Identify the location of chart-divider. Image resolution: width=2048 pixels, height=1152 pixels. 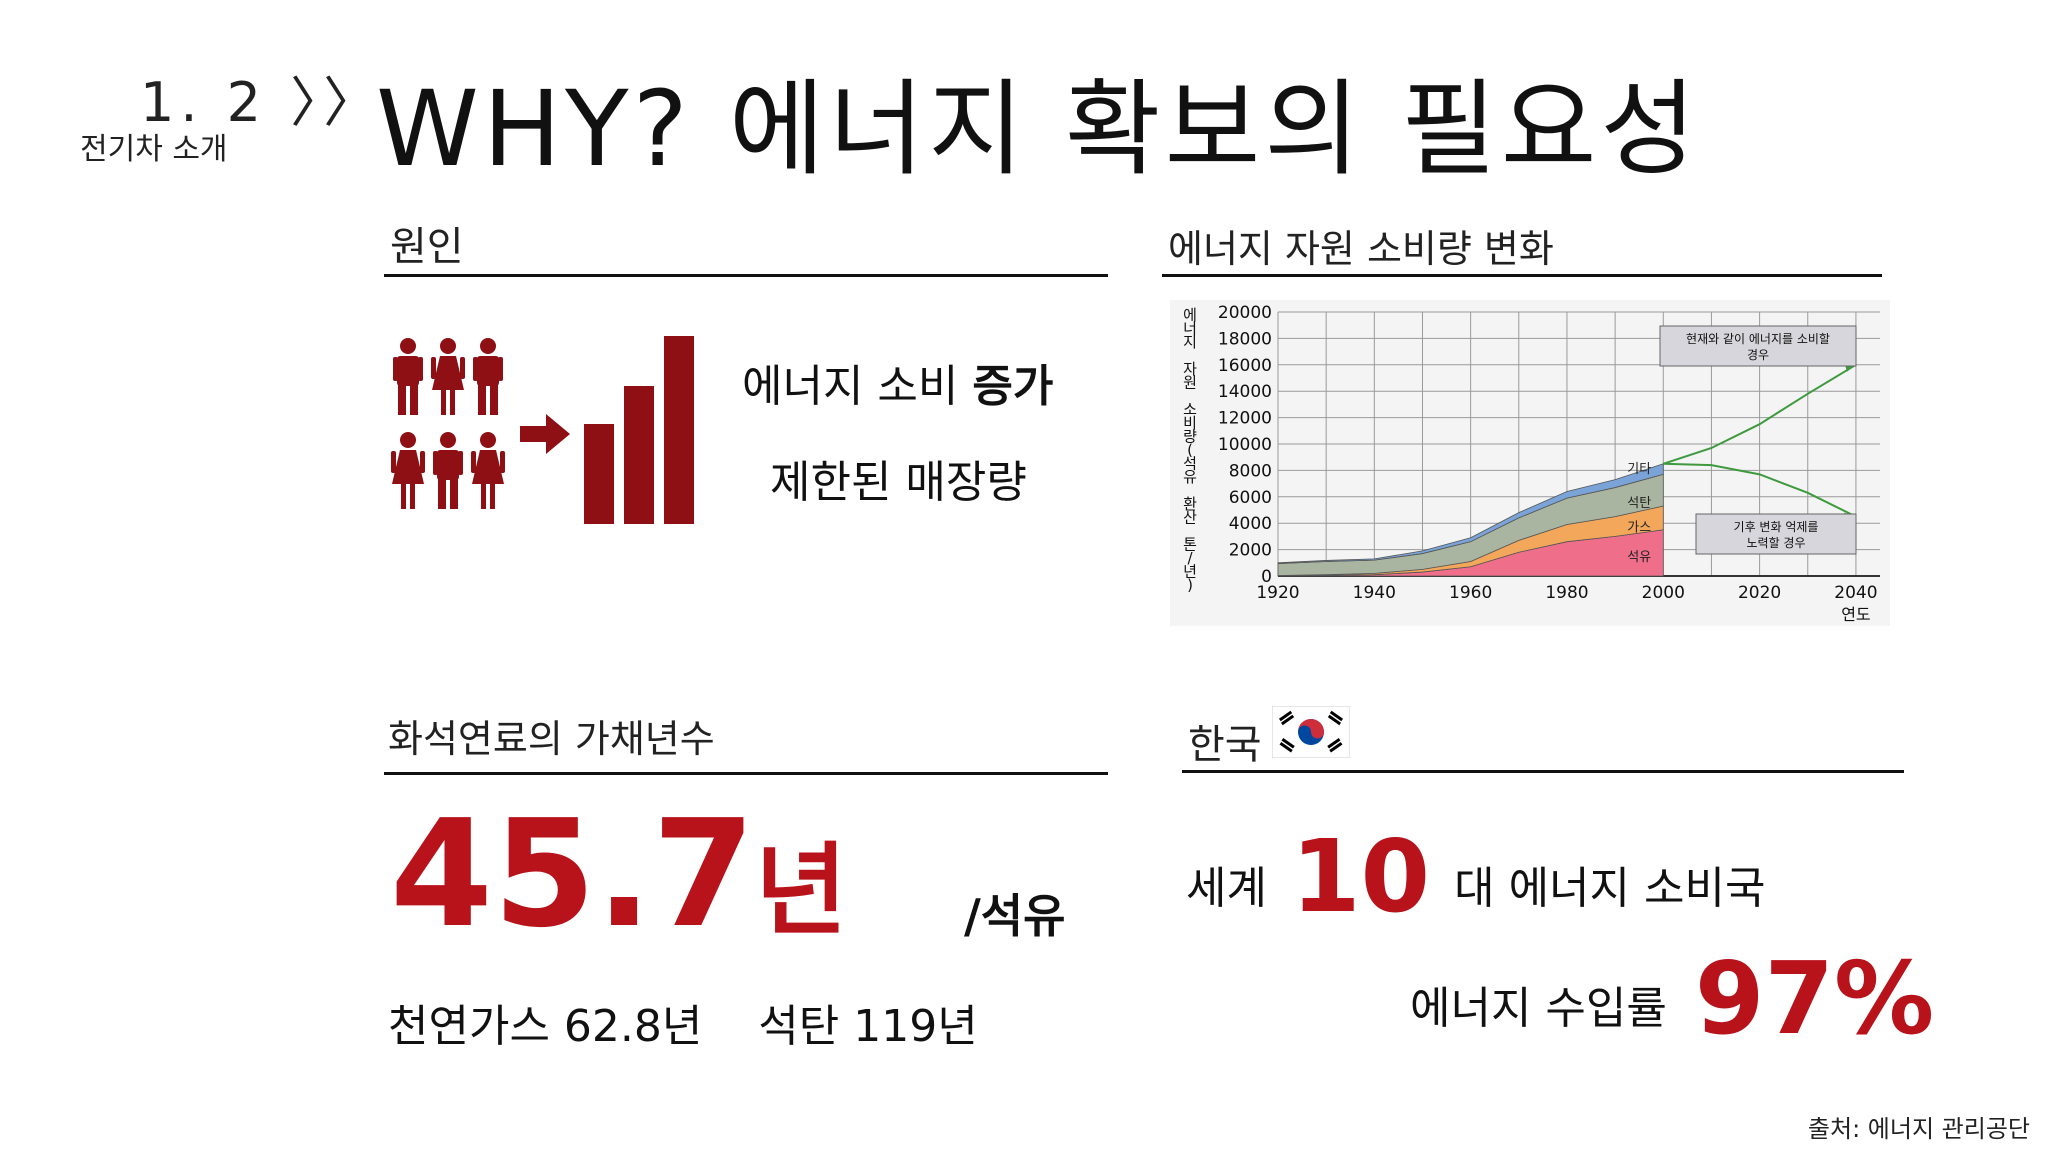
(1522, 275).